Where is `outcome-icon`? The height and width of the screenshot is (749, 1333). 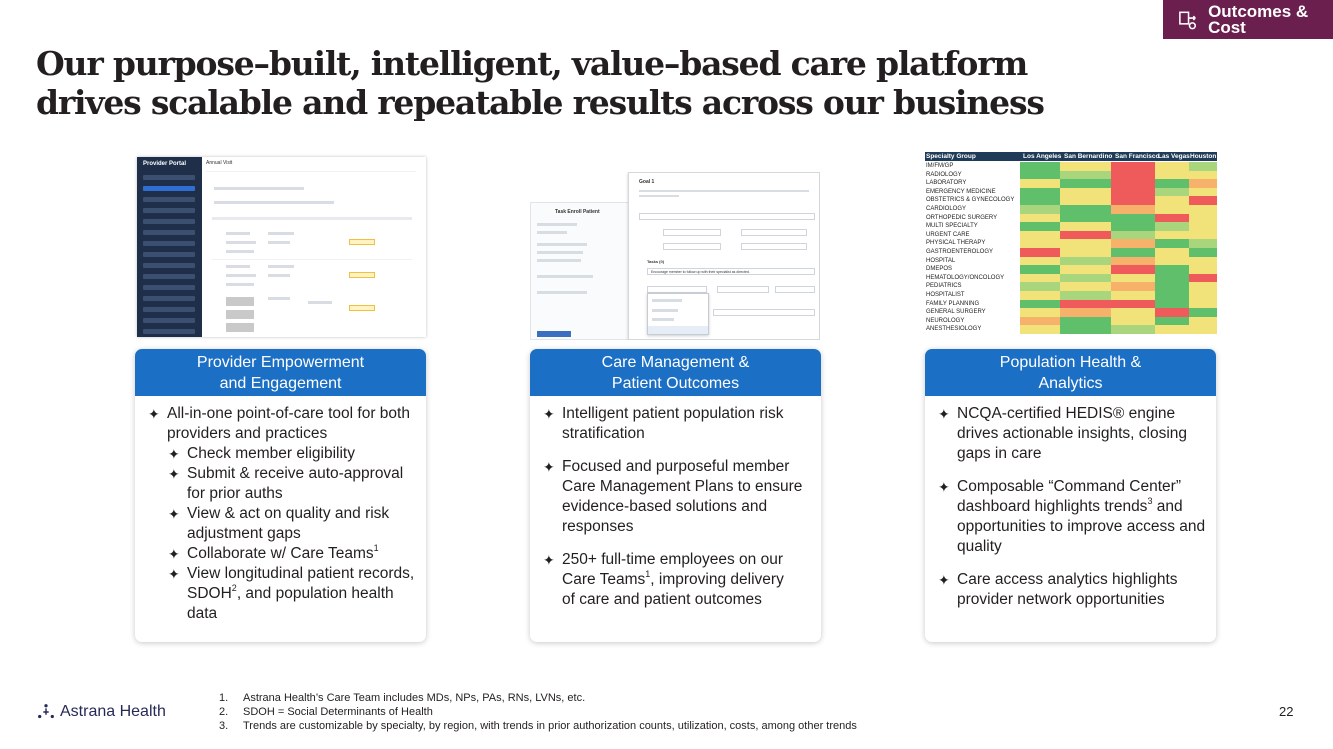
outcome-icon is located at coordinates (1188, 20).